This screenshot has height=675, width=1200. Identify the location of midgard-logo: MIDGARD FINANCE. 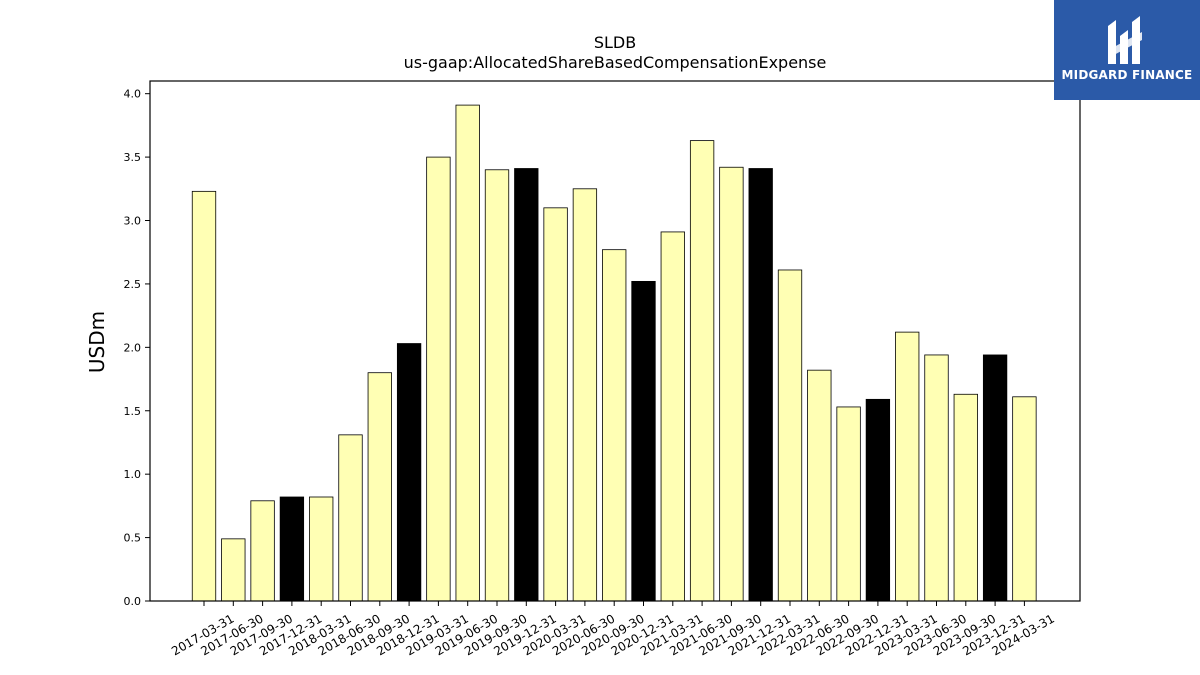
(1127, 50).